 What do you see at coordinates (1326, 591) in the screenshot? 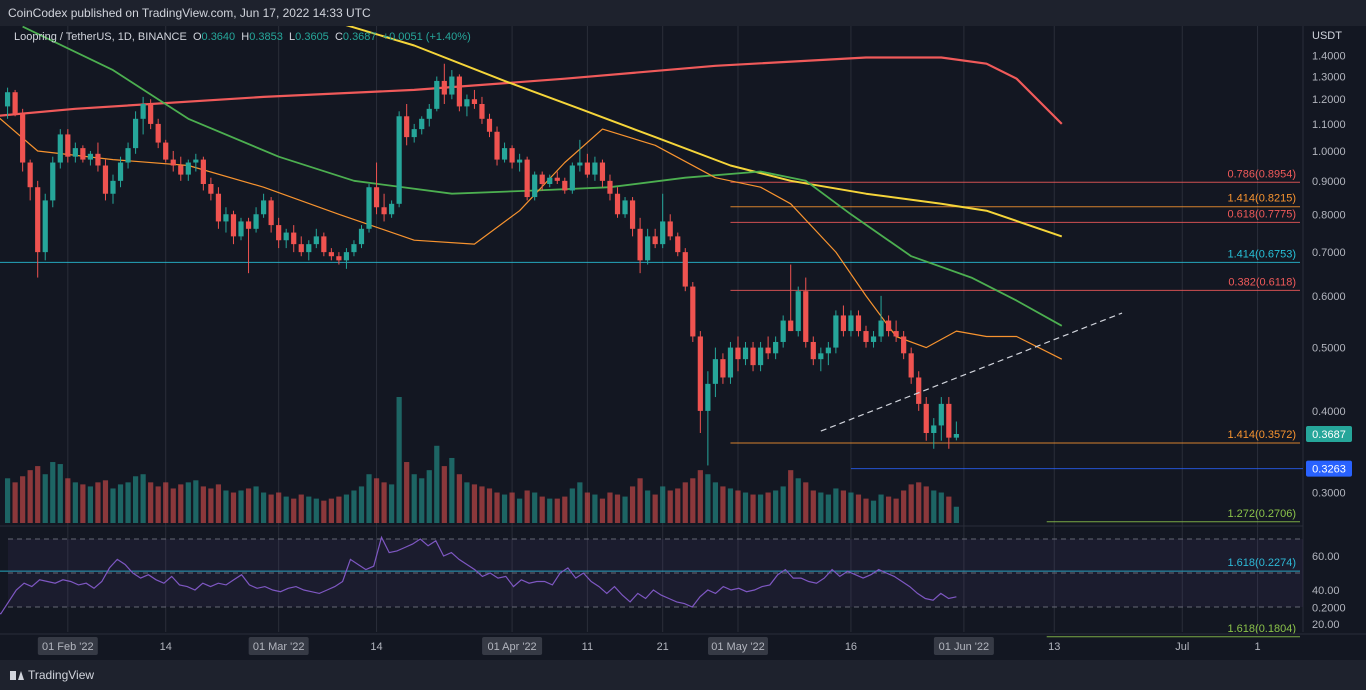
I see `rsi-tick-label: 40.00` at bounding box center [1326, 591].